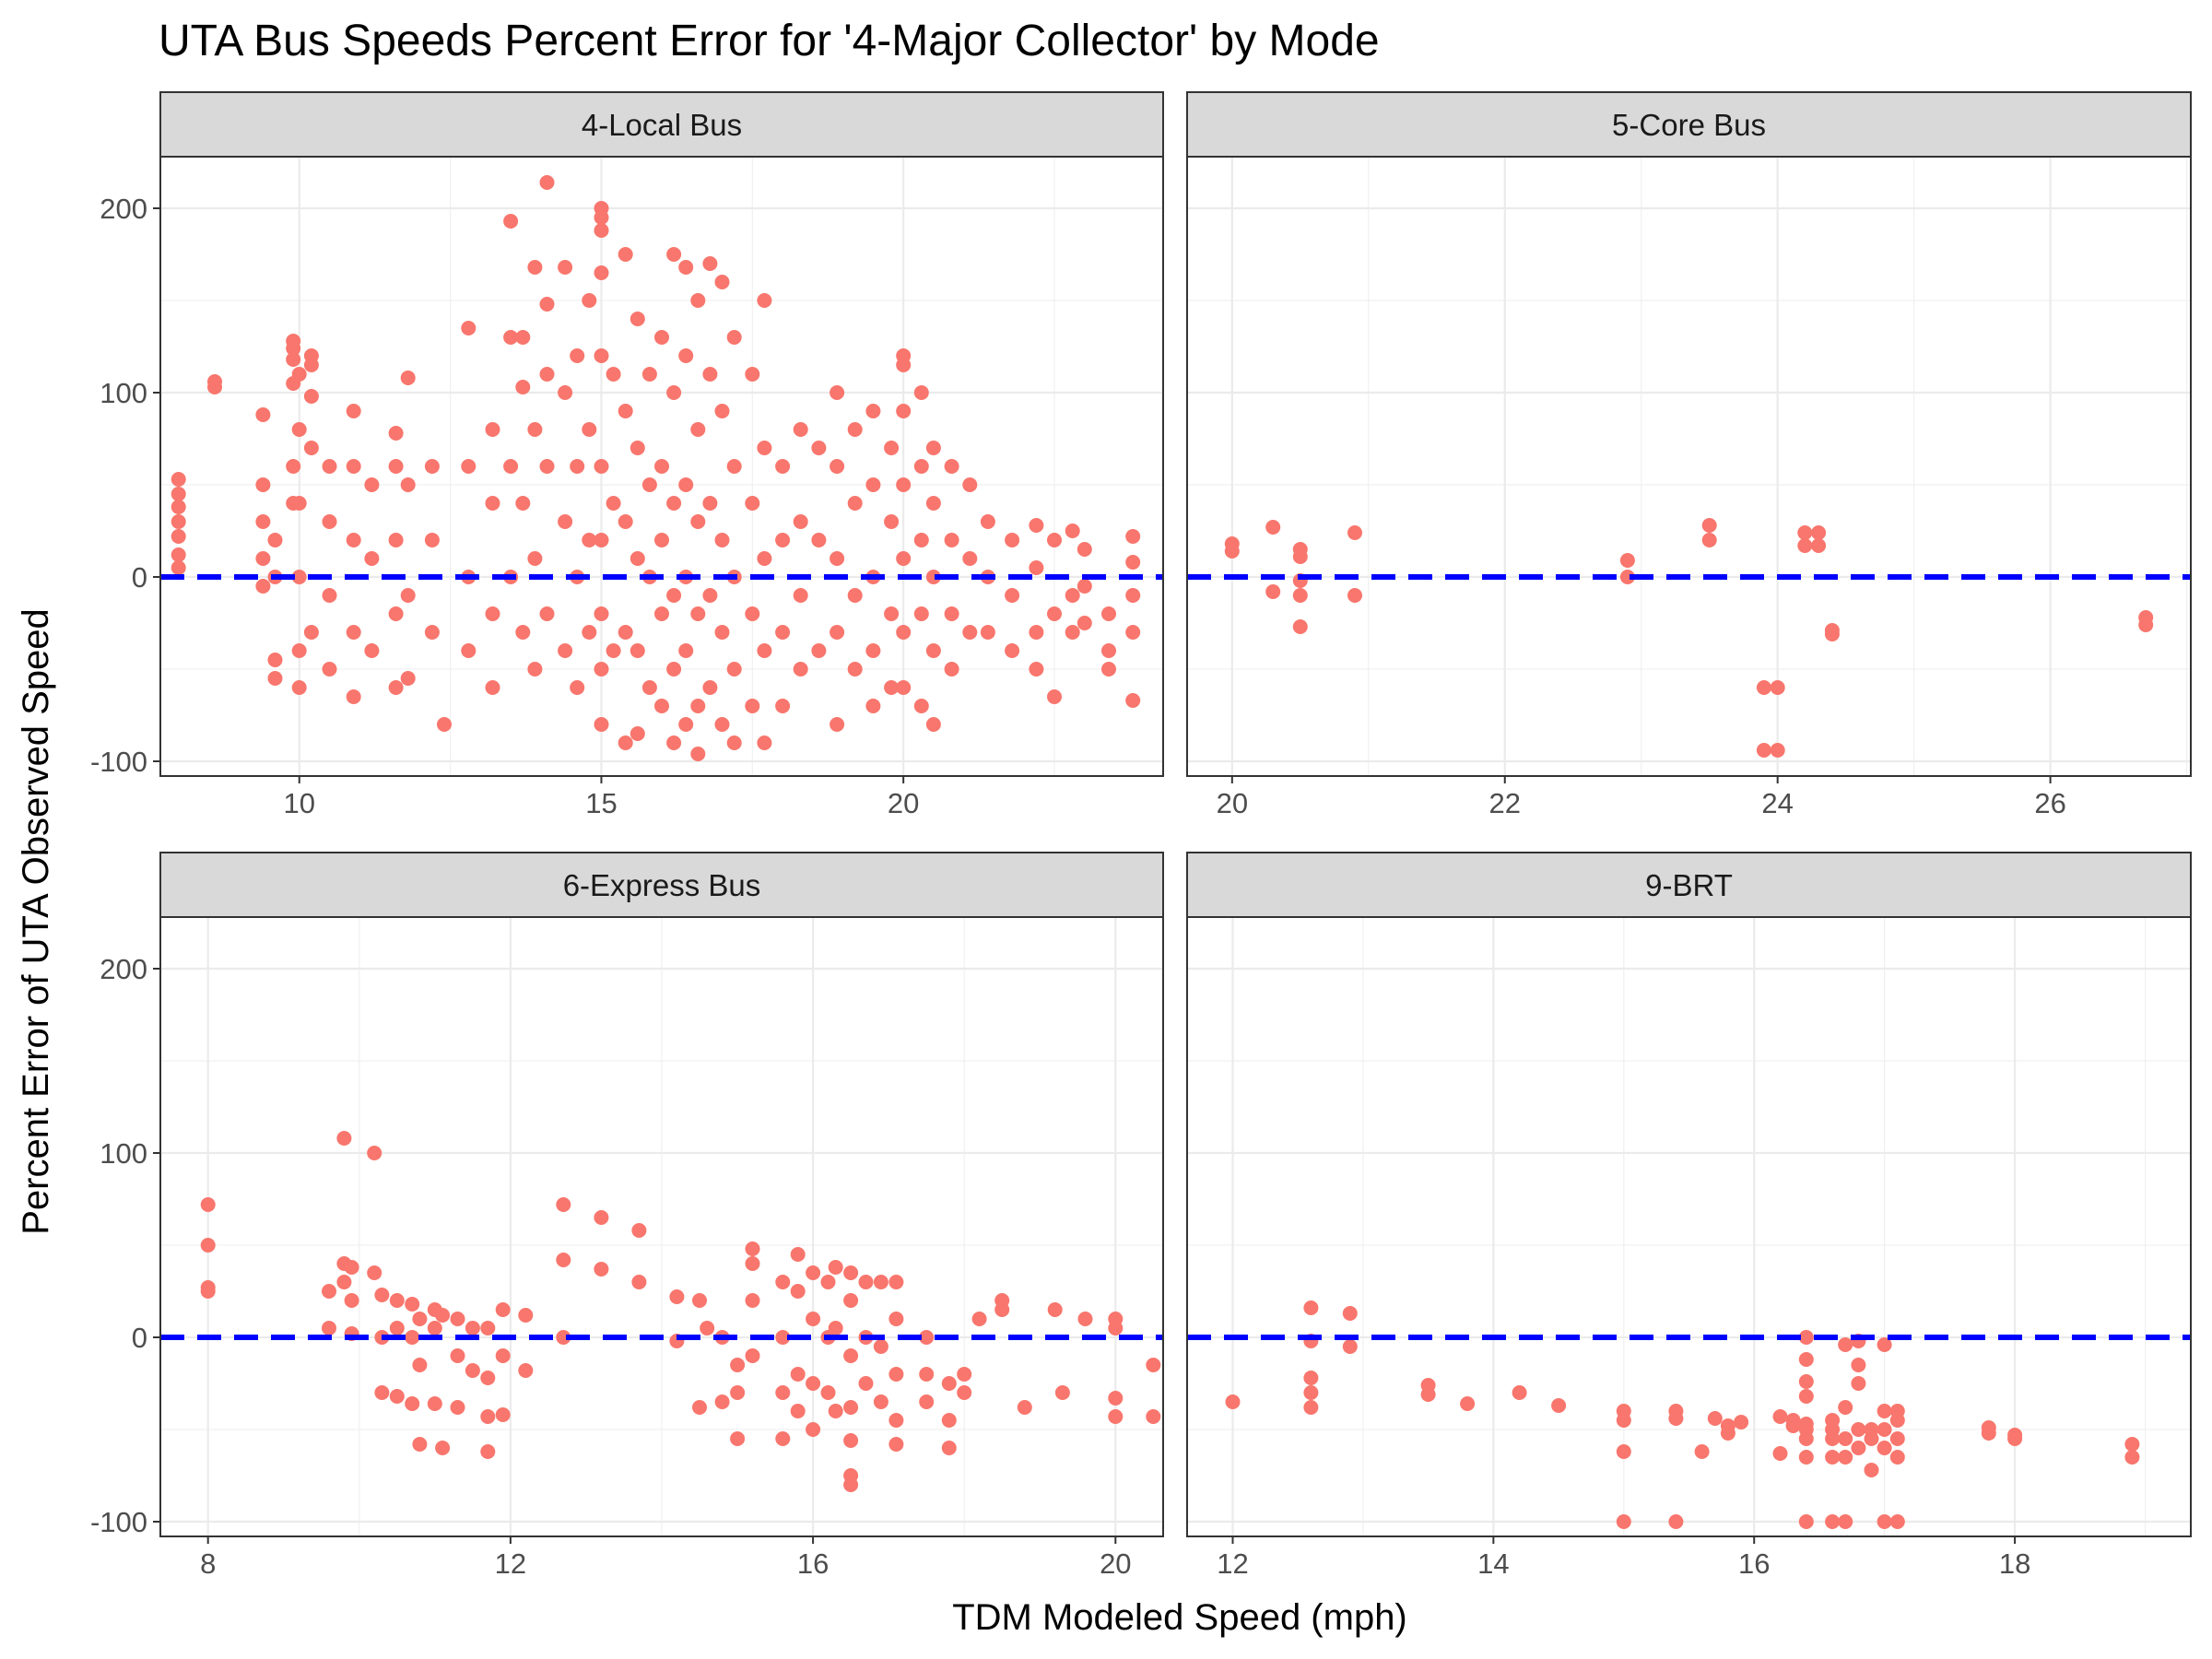  I want to click on y-axis-title: Percent Error of UTA Observed Speed, so click(36, 921).